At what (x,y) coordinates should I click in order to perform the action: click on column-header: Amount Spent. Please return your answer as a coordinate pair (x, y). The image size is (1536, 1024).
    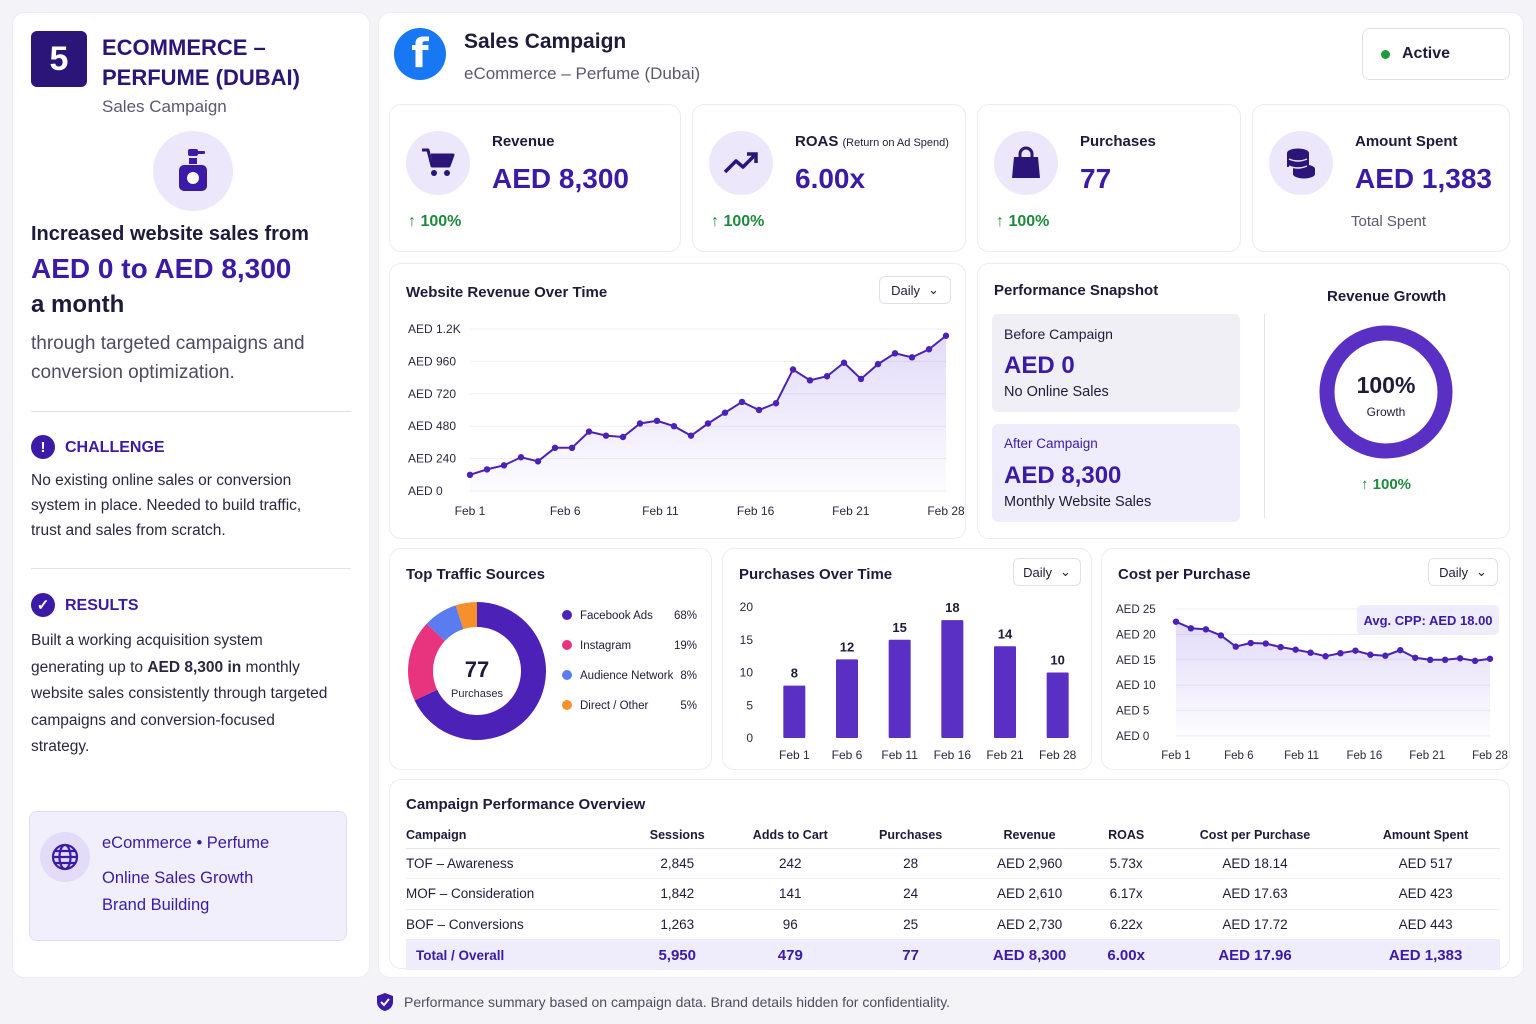
    Looking at the image, I should click on (1425, 835).